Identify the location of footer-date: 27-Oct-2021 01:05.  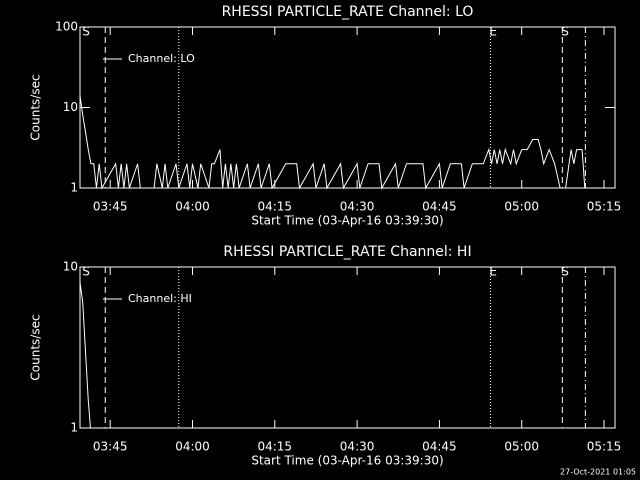
(598, 472).